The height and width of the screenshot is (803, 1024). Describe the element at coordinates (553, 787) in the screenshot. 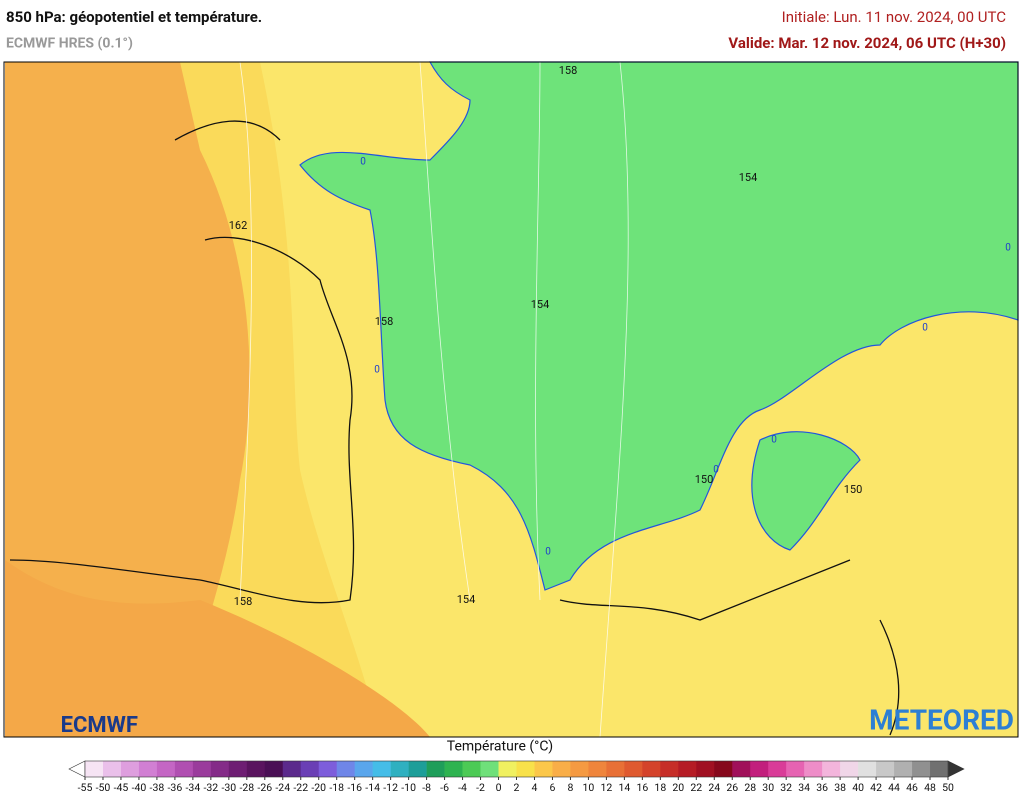

I see `colorbar-tick-label: 6` at that location.